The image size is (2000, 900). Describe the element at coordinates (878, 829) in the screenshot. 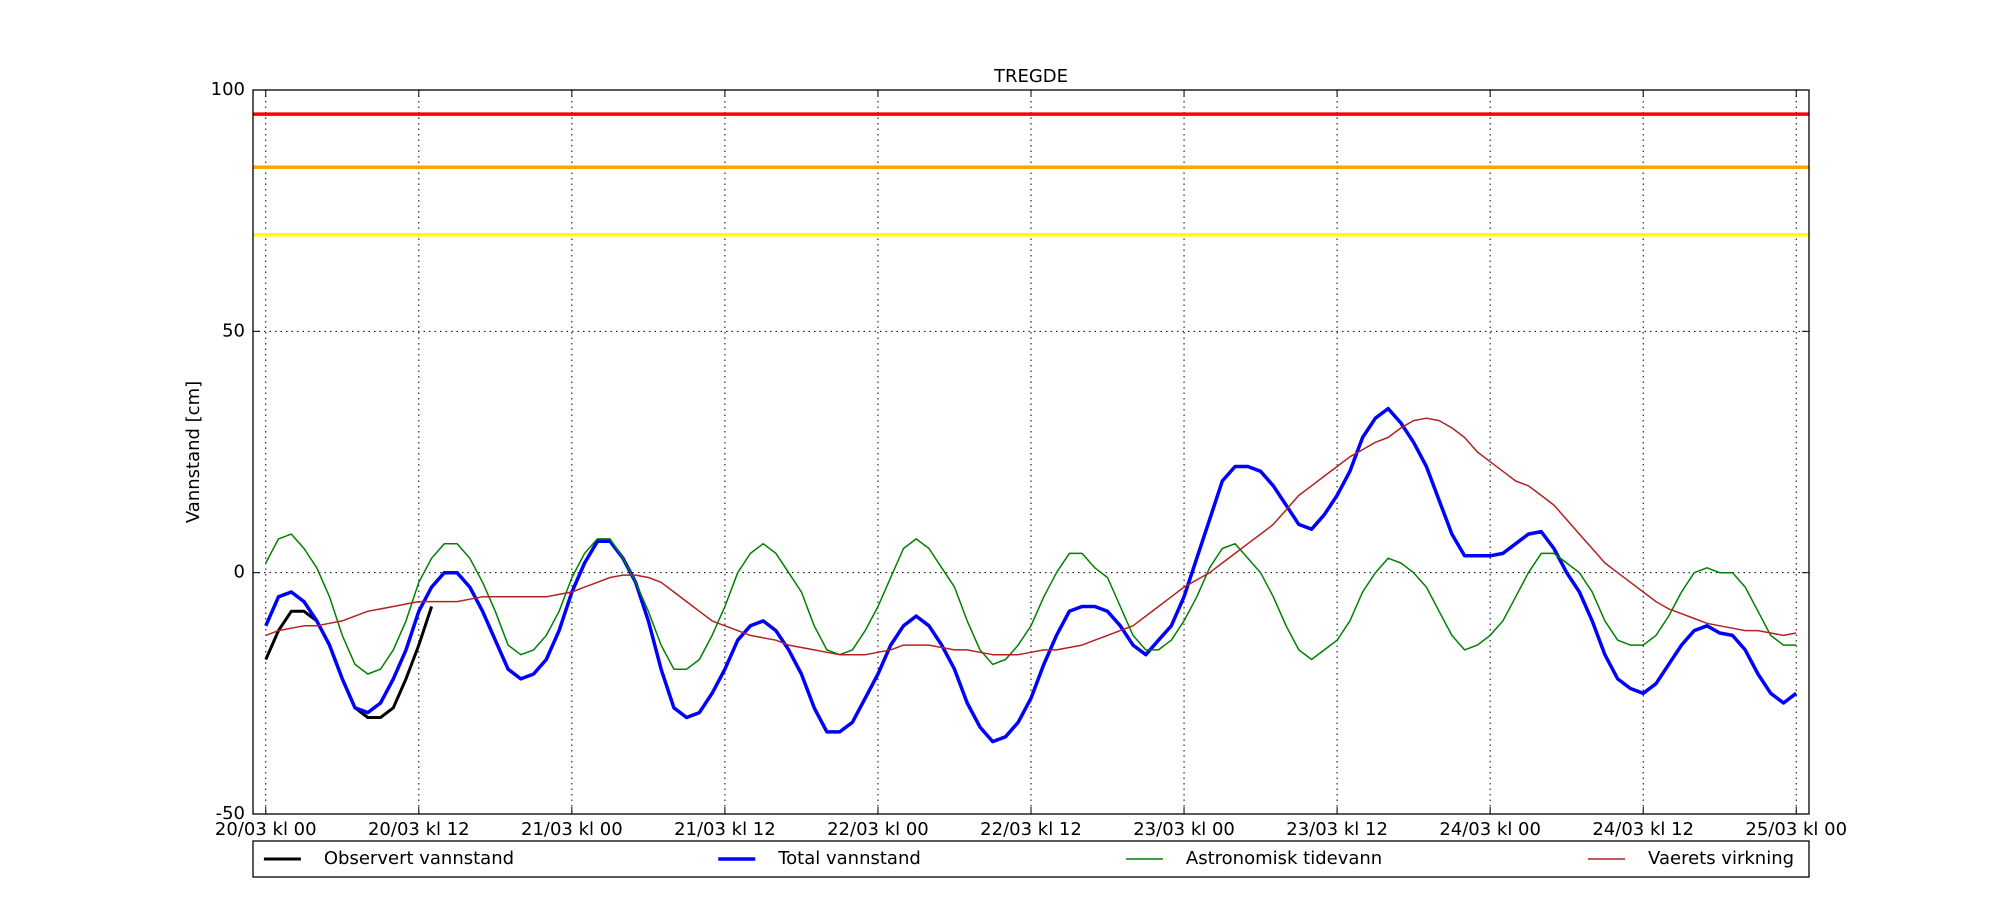

I see `x-tick-label: 22/03 kl 00` at that location.